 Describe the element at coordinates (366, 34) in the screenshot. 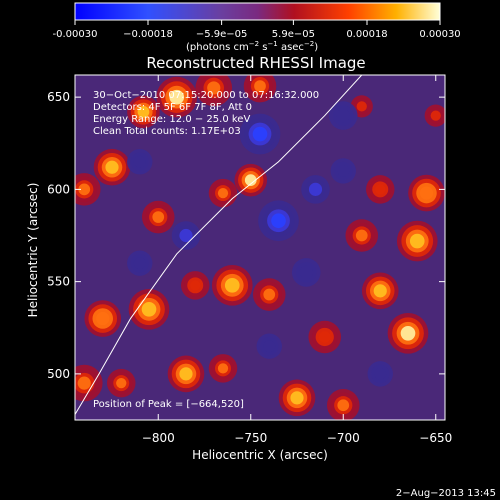

I see `colorbar-tick-label: 0.00018` at that location.